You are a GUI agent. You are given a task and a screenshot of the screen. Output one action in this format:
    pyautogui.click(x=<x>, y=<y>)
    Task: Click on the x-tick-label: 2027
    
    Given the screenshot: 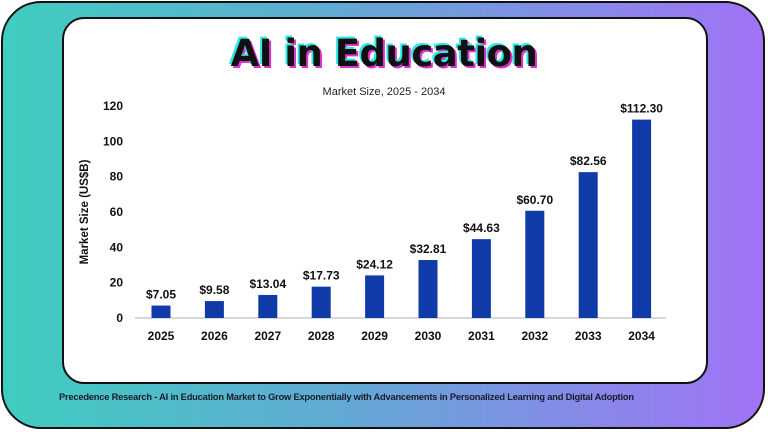 What is the action you would take?
    pyautogui.click(x=267, y=336)
    